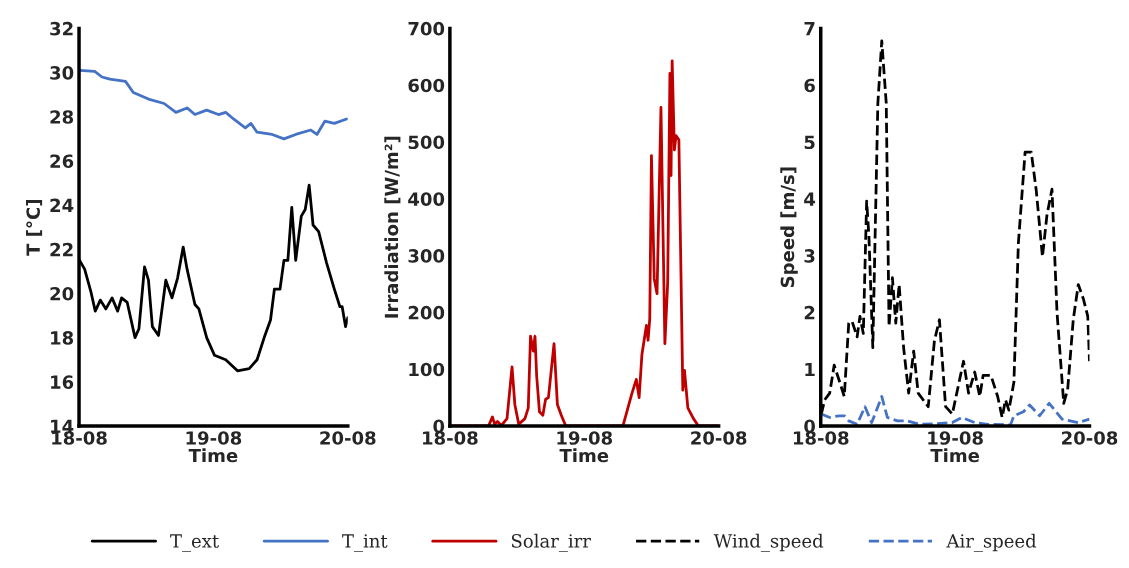 The image size is (1129, 568). I want to click on y-tick-label: 2, so click(809, 312).